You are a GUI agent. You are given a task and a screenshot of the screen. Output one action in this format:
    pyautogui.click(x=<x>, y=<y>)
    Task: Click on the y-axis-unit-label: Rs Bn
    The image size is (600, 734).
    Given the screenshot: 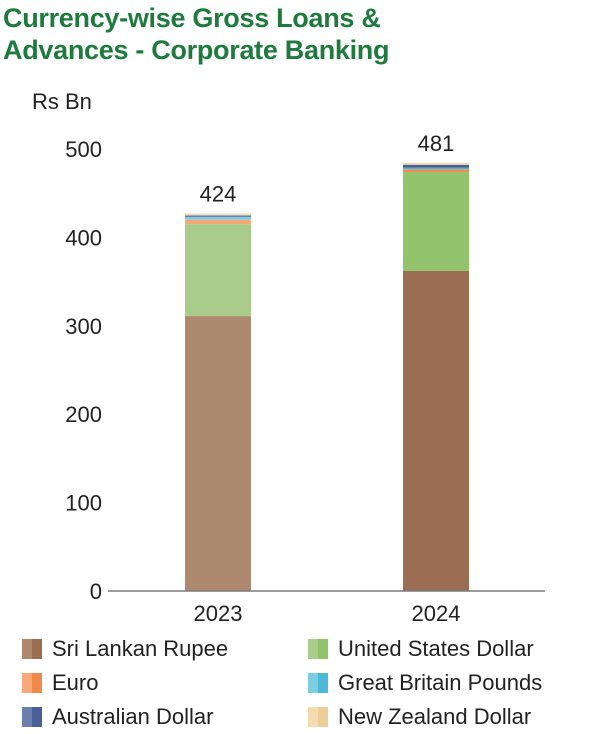 What is the action you would take?
    pyautogui.click(x=62, y=101)
    